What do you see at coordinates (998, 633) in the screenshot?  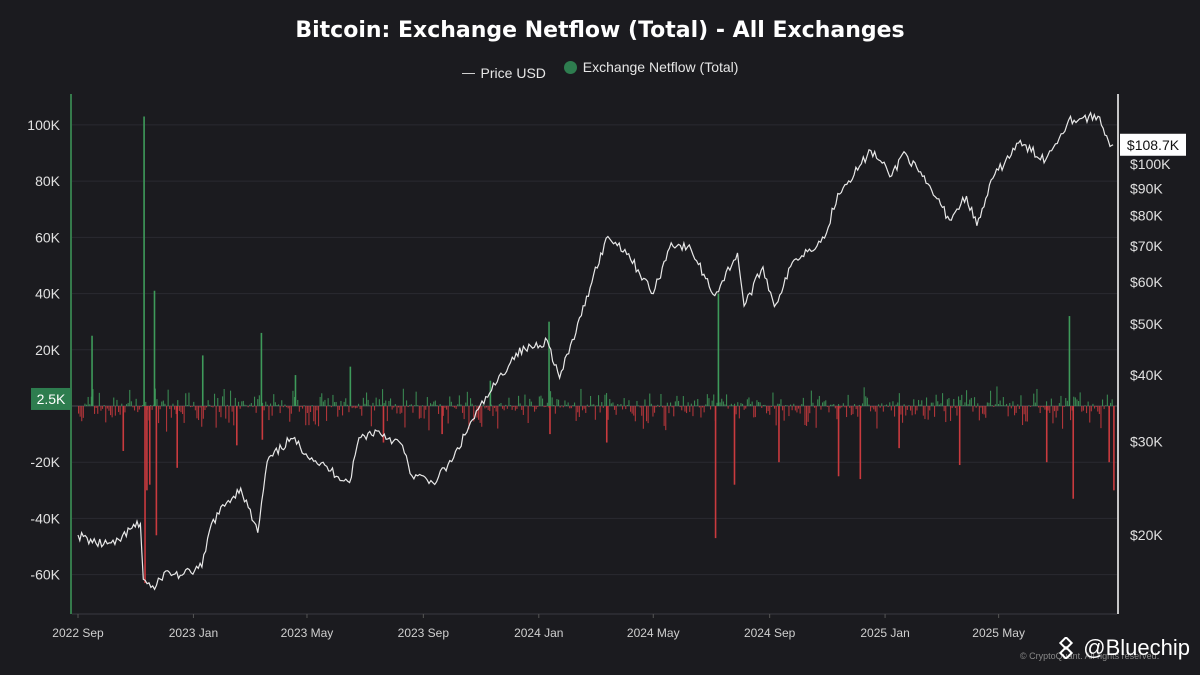 I see `x-tick-label: 2025 May` at bounding box center [998, 633].